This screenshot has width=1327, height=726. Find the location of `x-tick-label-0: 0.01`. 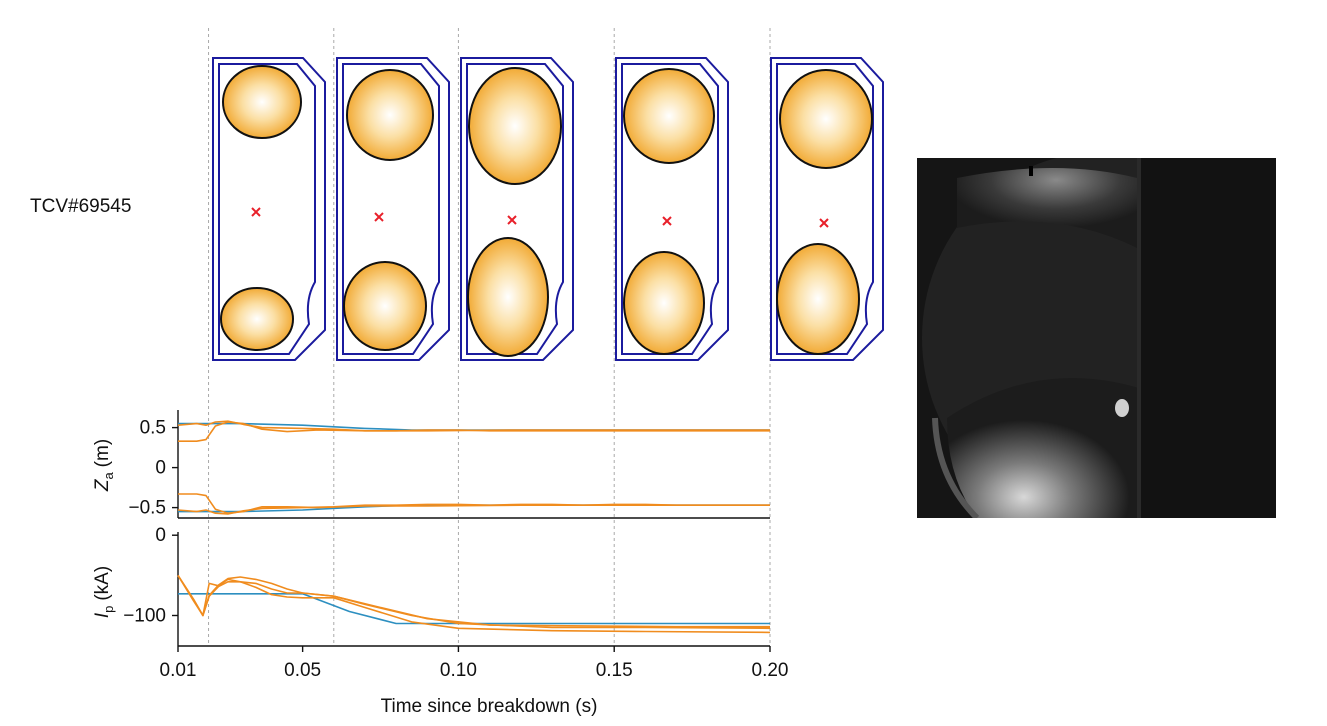

x-tick-label-0: 0.01 is located at coordinates (178, 670).